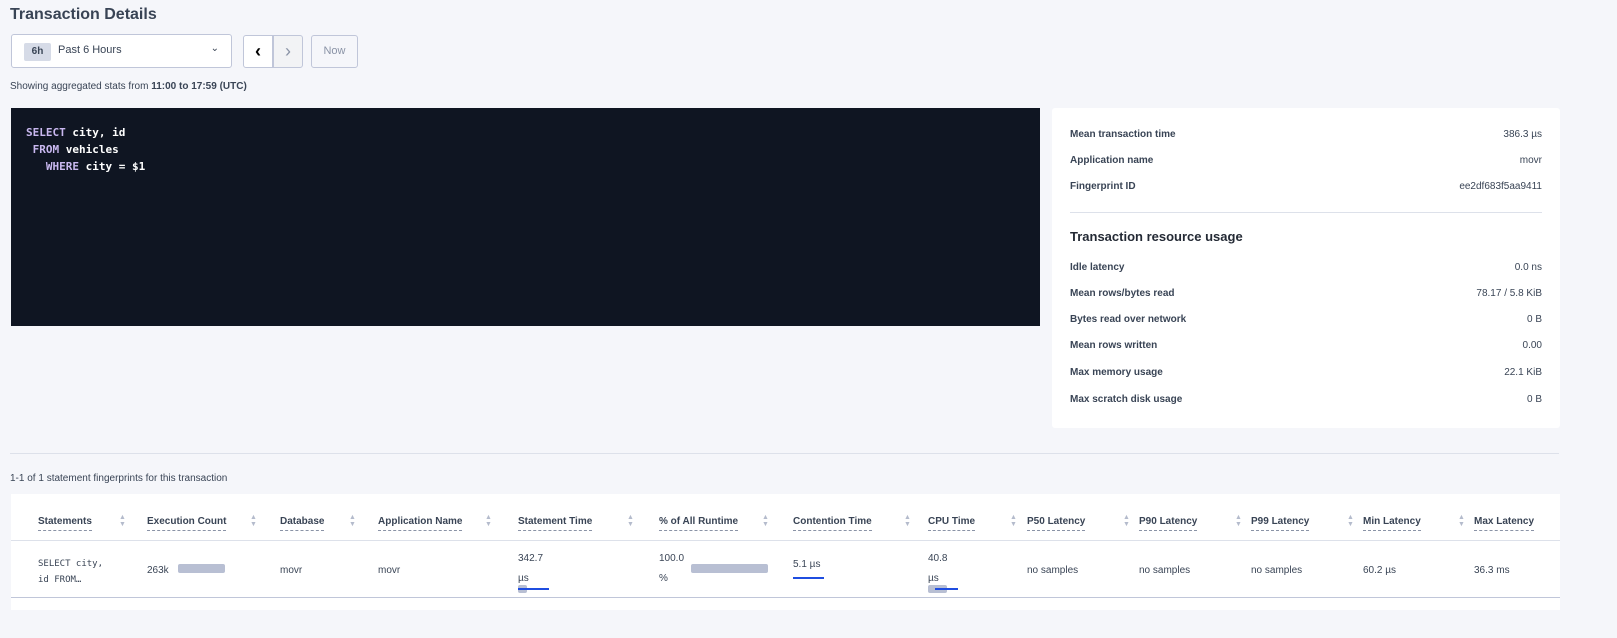 Image resolution: width=1617 pixels, height=638 pixels. I want to click on sql-keyword: SELECT, so click(46, 132).